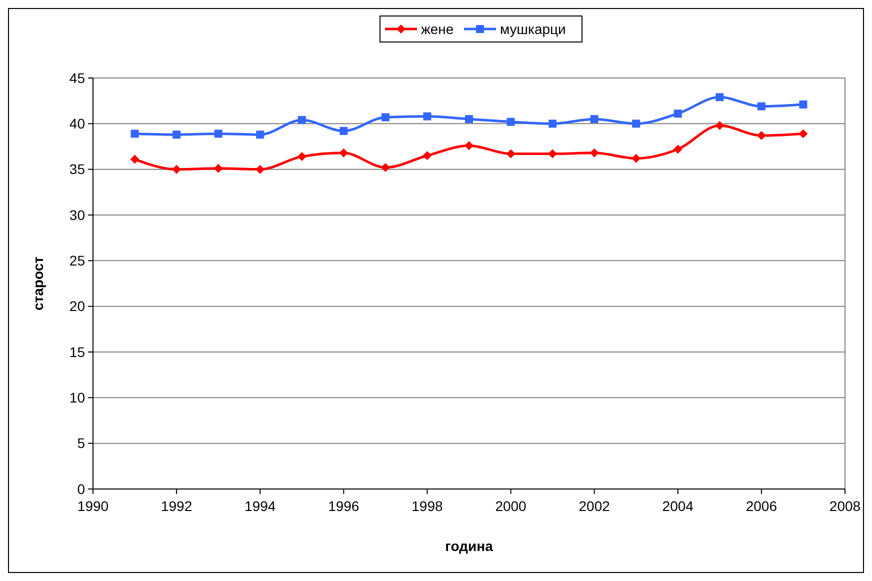  What do you see at coordinates (93, 506) in the screenshot?
I see `x-tick-label: 1990` at bounding box center [93, 506].